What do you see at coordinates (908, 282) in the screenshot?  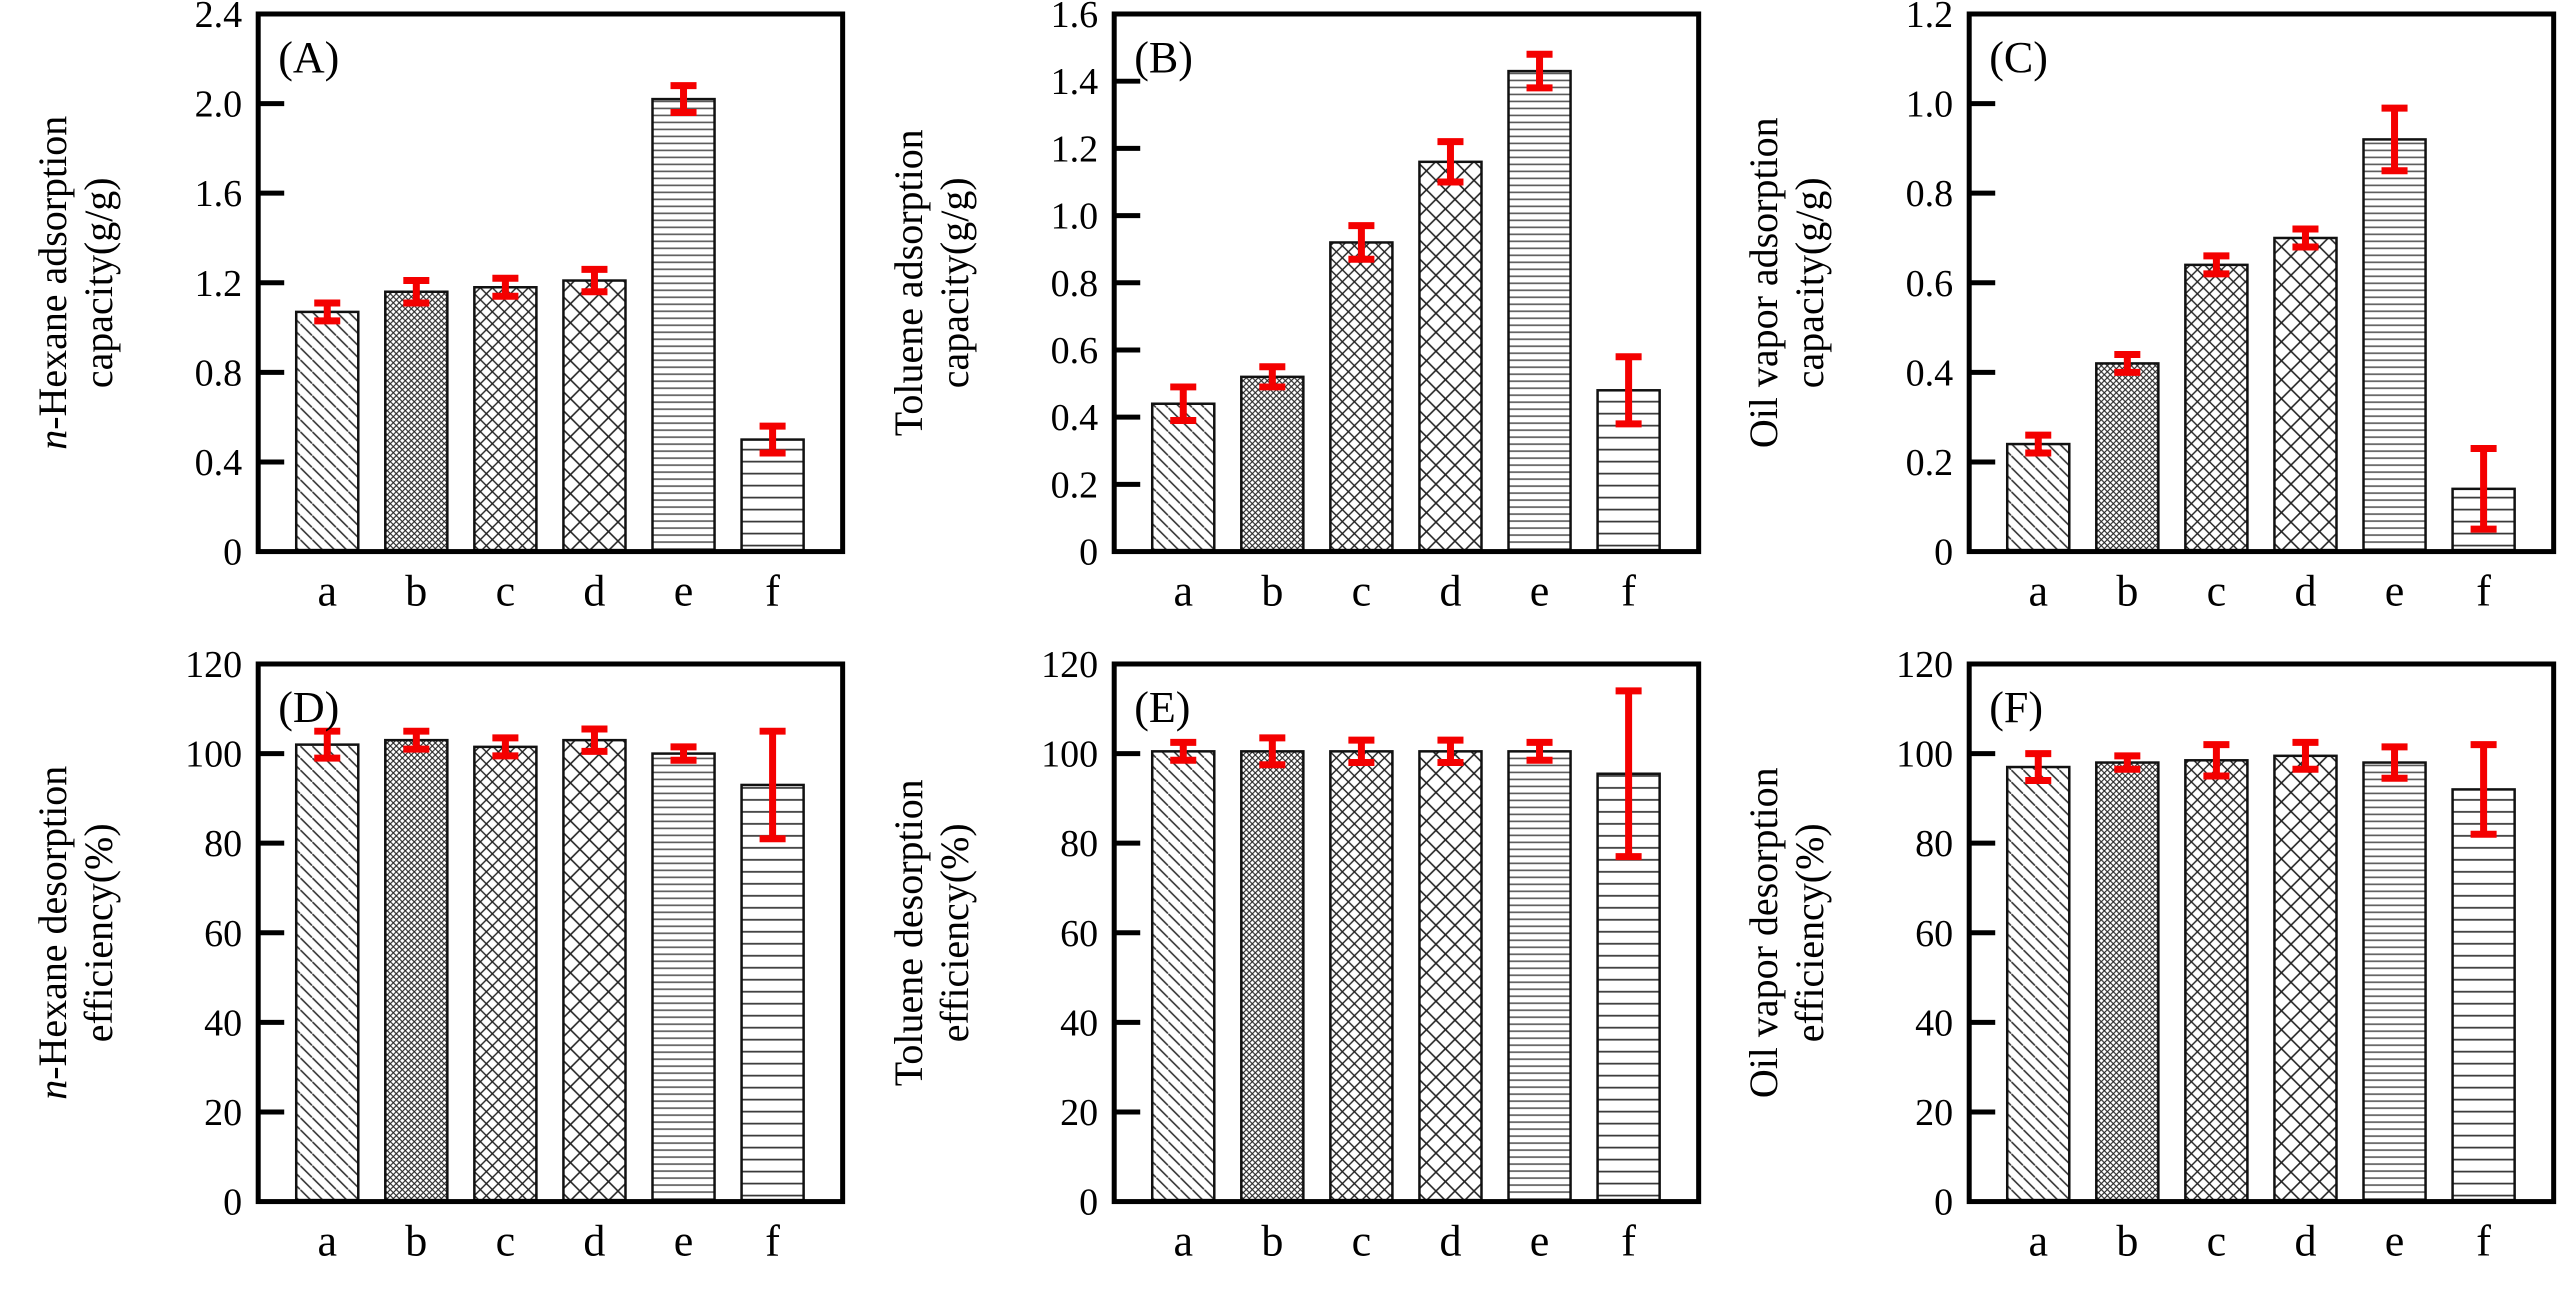 I see `y-axis-title-line-1: Toluene adsorption` at bounding box center [908, 282].